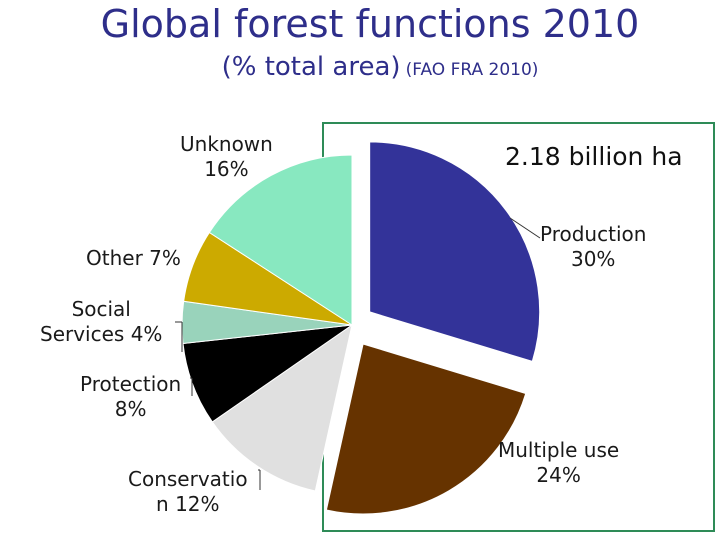 The width and height of the screenshot is (720, 540). What do you see at coordinates (188, 479) in the screenshot?
I see `slice-label-line: Conservatio` at bounding box center [188, 479].